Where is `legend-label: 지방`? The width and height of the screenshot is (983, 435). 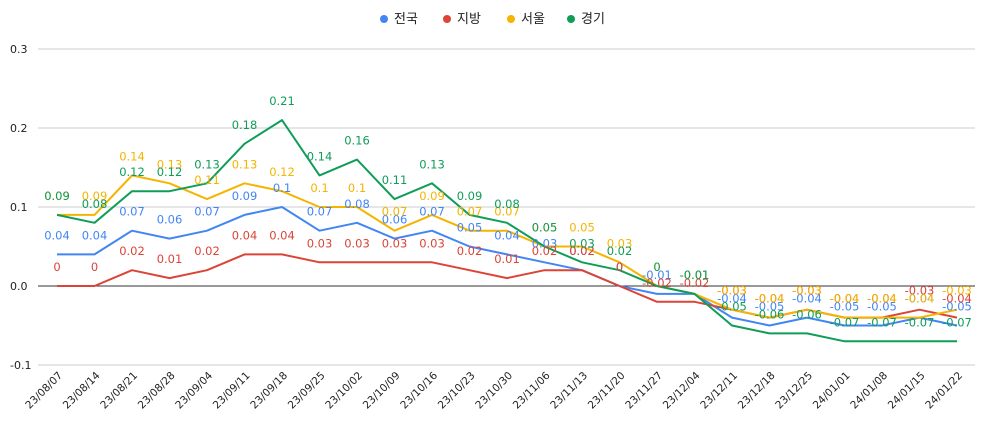
legend-label: 지방 is located at coordinates (469, 19).